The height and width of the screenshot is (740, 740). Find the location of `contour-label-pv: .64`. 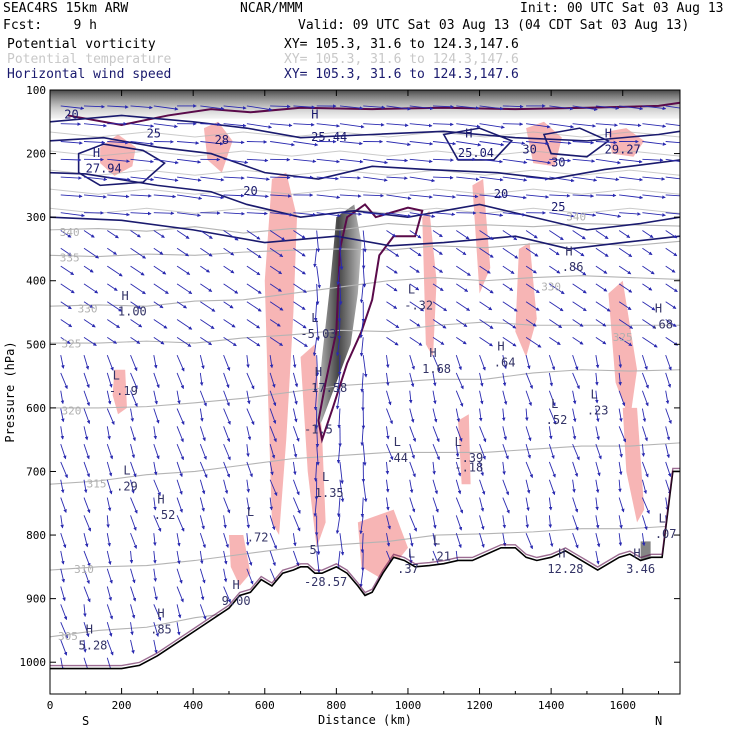

contour-label-pv: .64 is located at coordinates (505, 363).